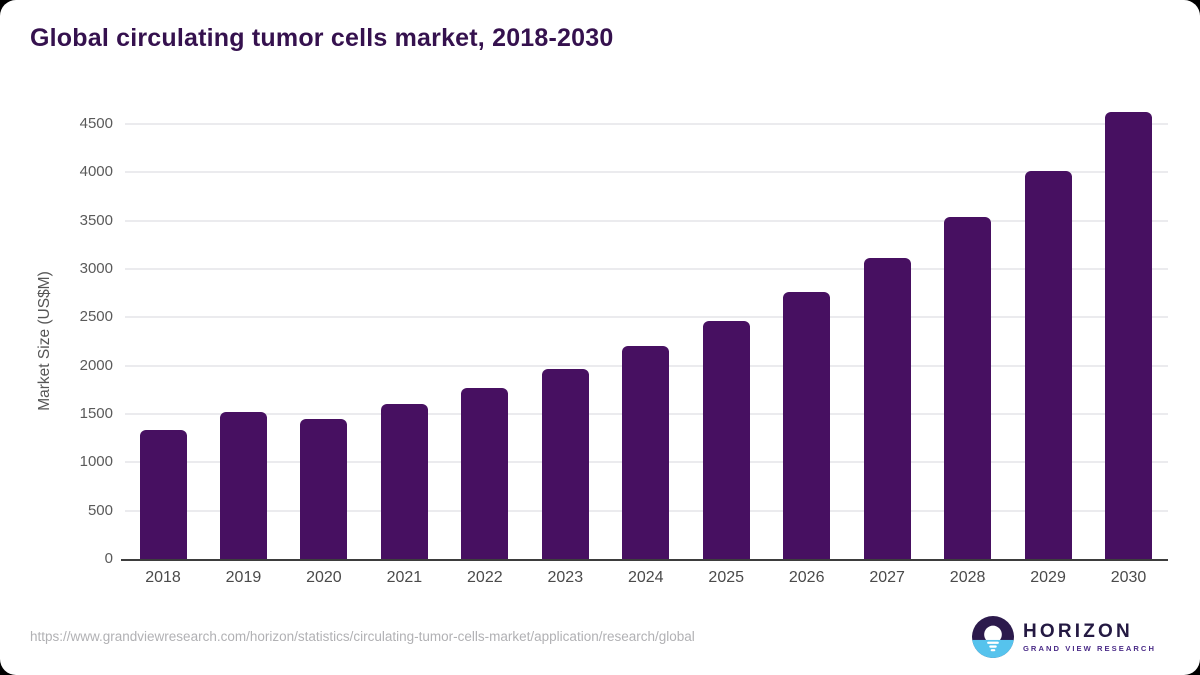 Image resolution: width=1200 pixels, height=675 pixels. What do you see at coordinates (1129, 335) in the screenshot?
I see `bar-2030` at bounding box center [1129, 335].